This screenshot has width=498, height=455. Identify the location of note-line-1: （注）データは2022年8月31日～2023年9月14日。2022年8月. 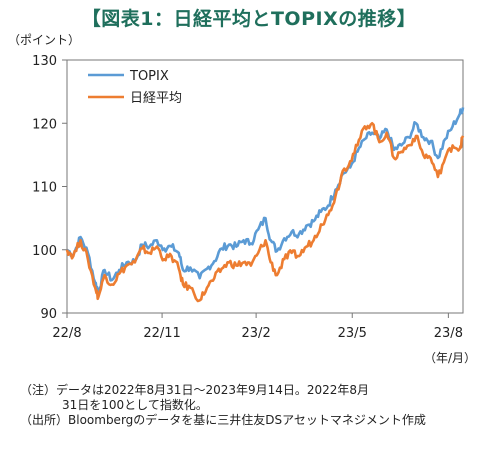
(195, 390).